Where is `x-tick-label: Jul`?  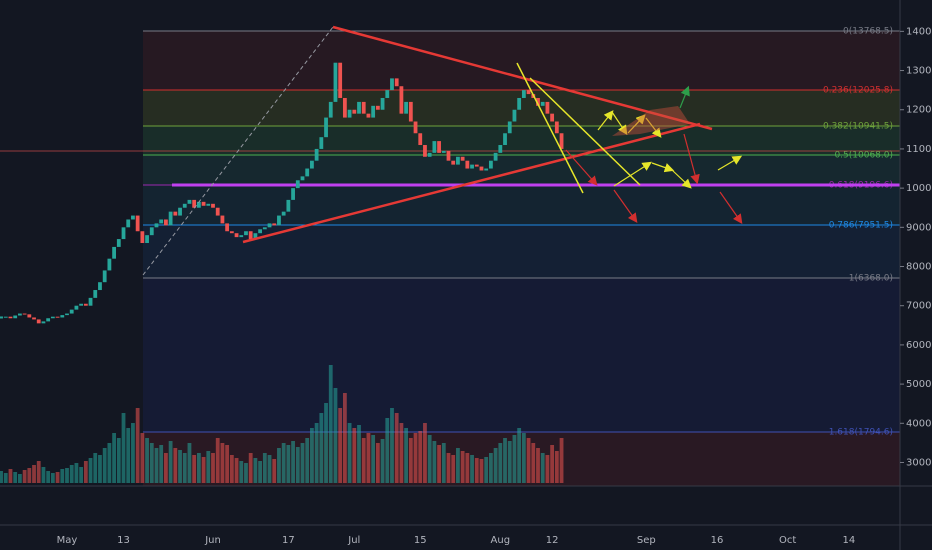
x-tick-label: Jul is located at coordinates (353, 540).